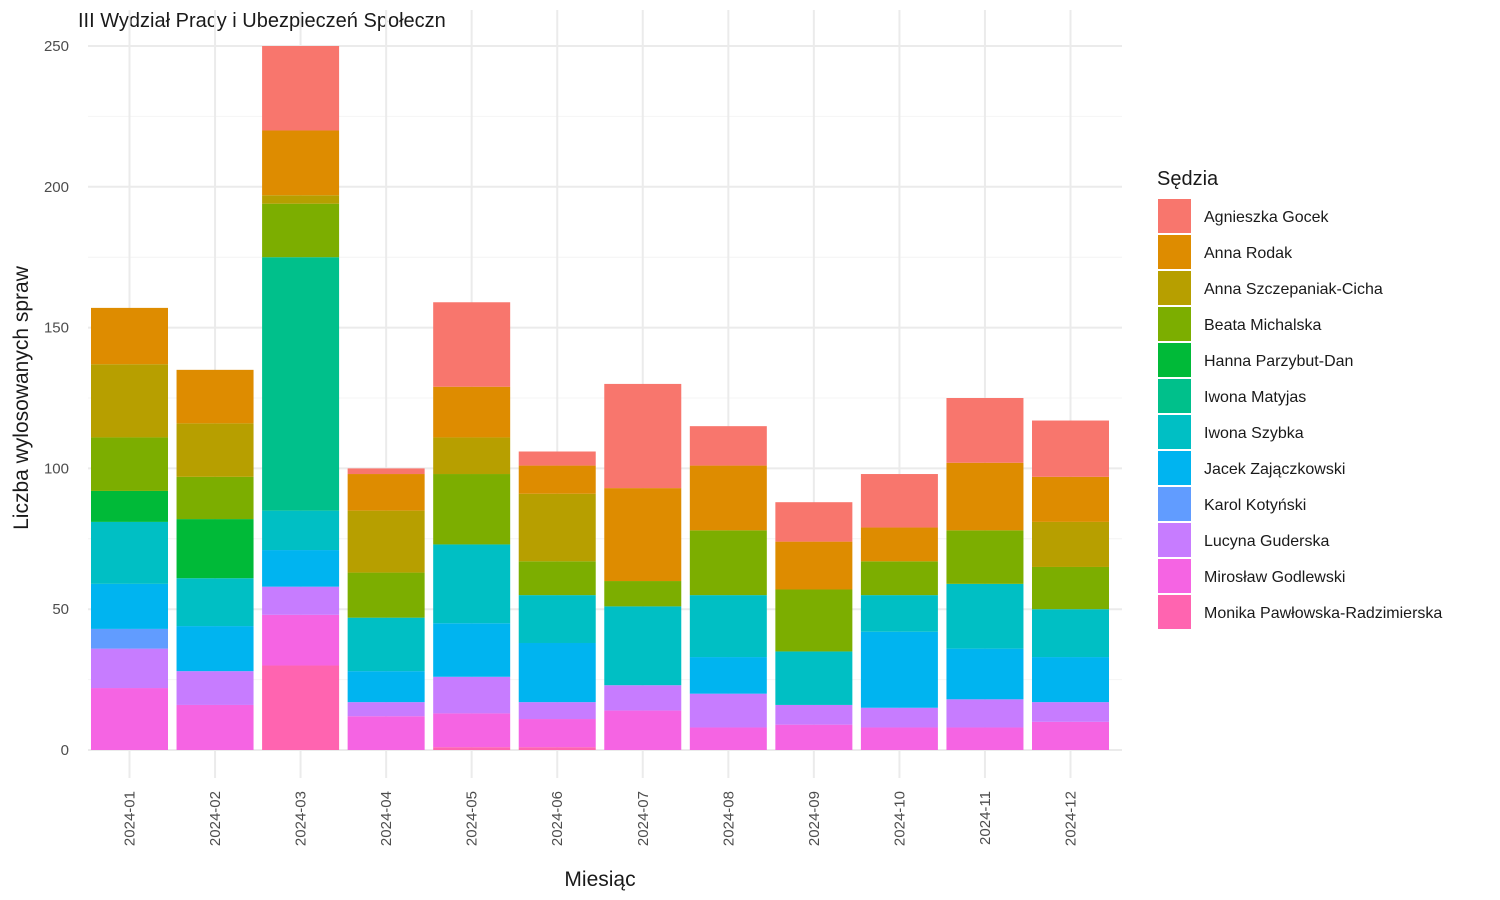  Describe the element at coordinates (814, 620) in the screenshot. I see `bar-segment-2024-09-beata-michalska` at that location.